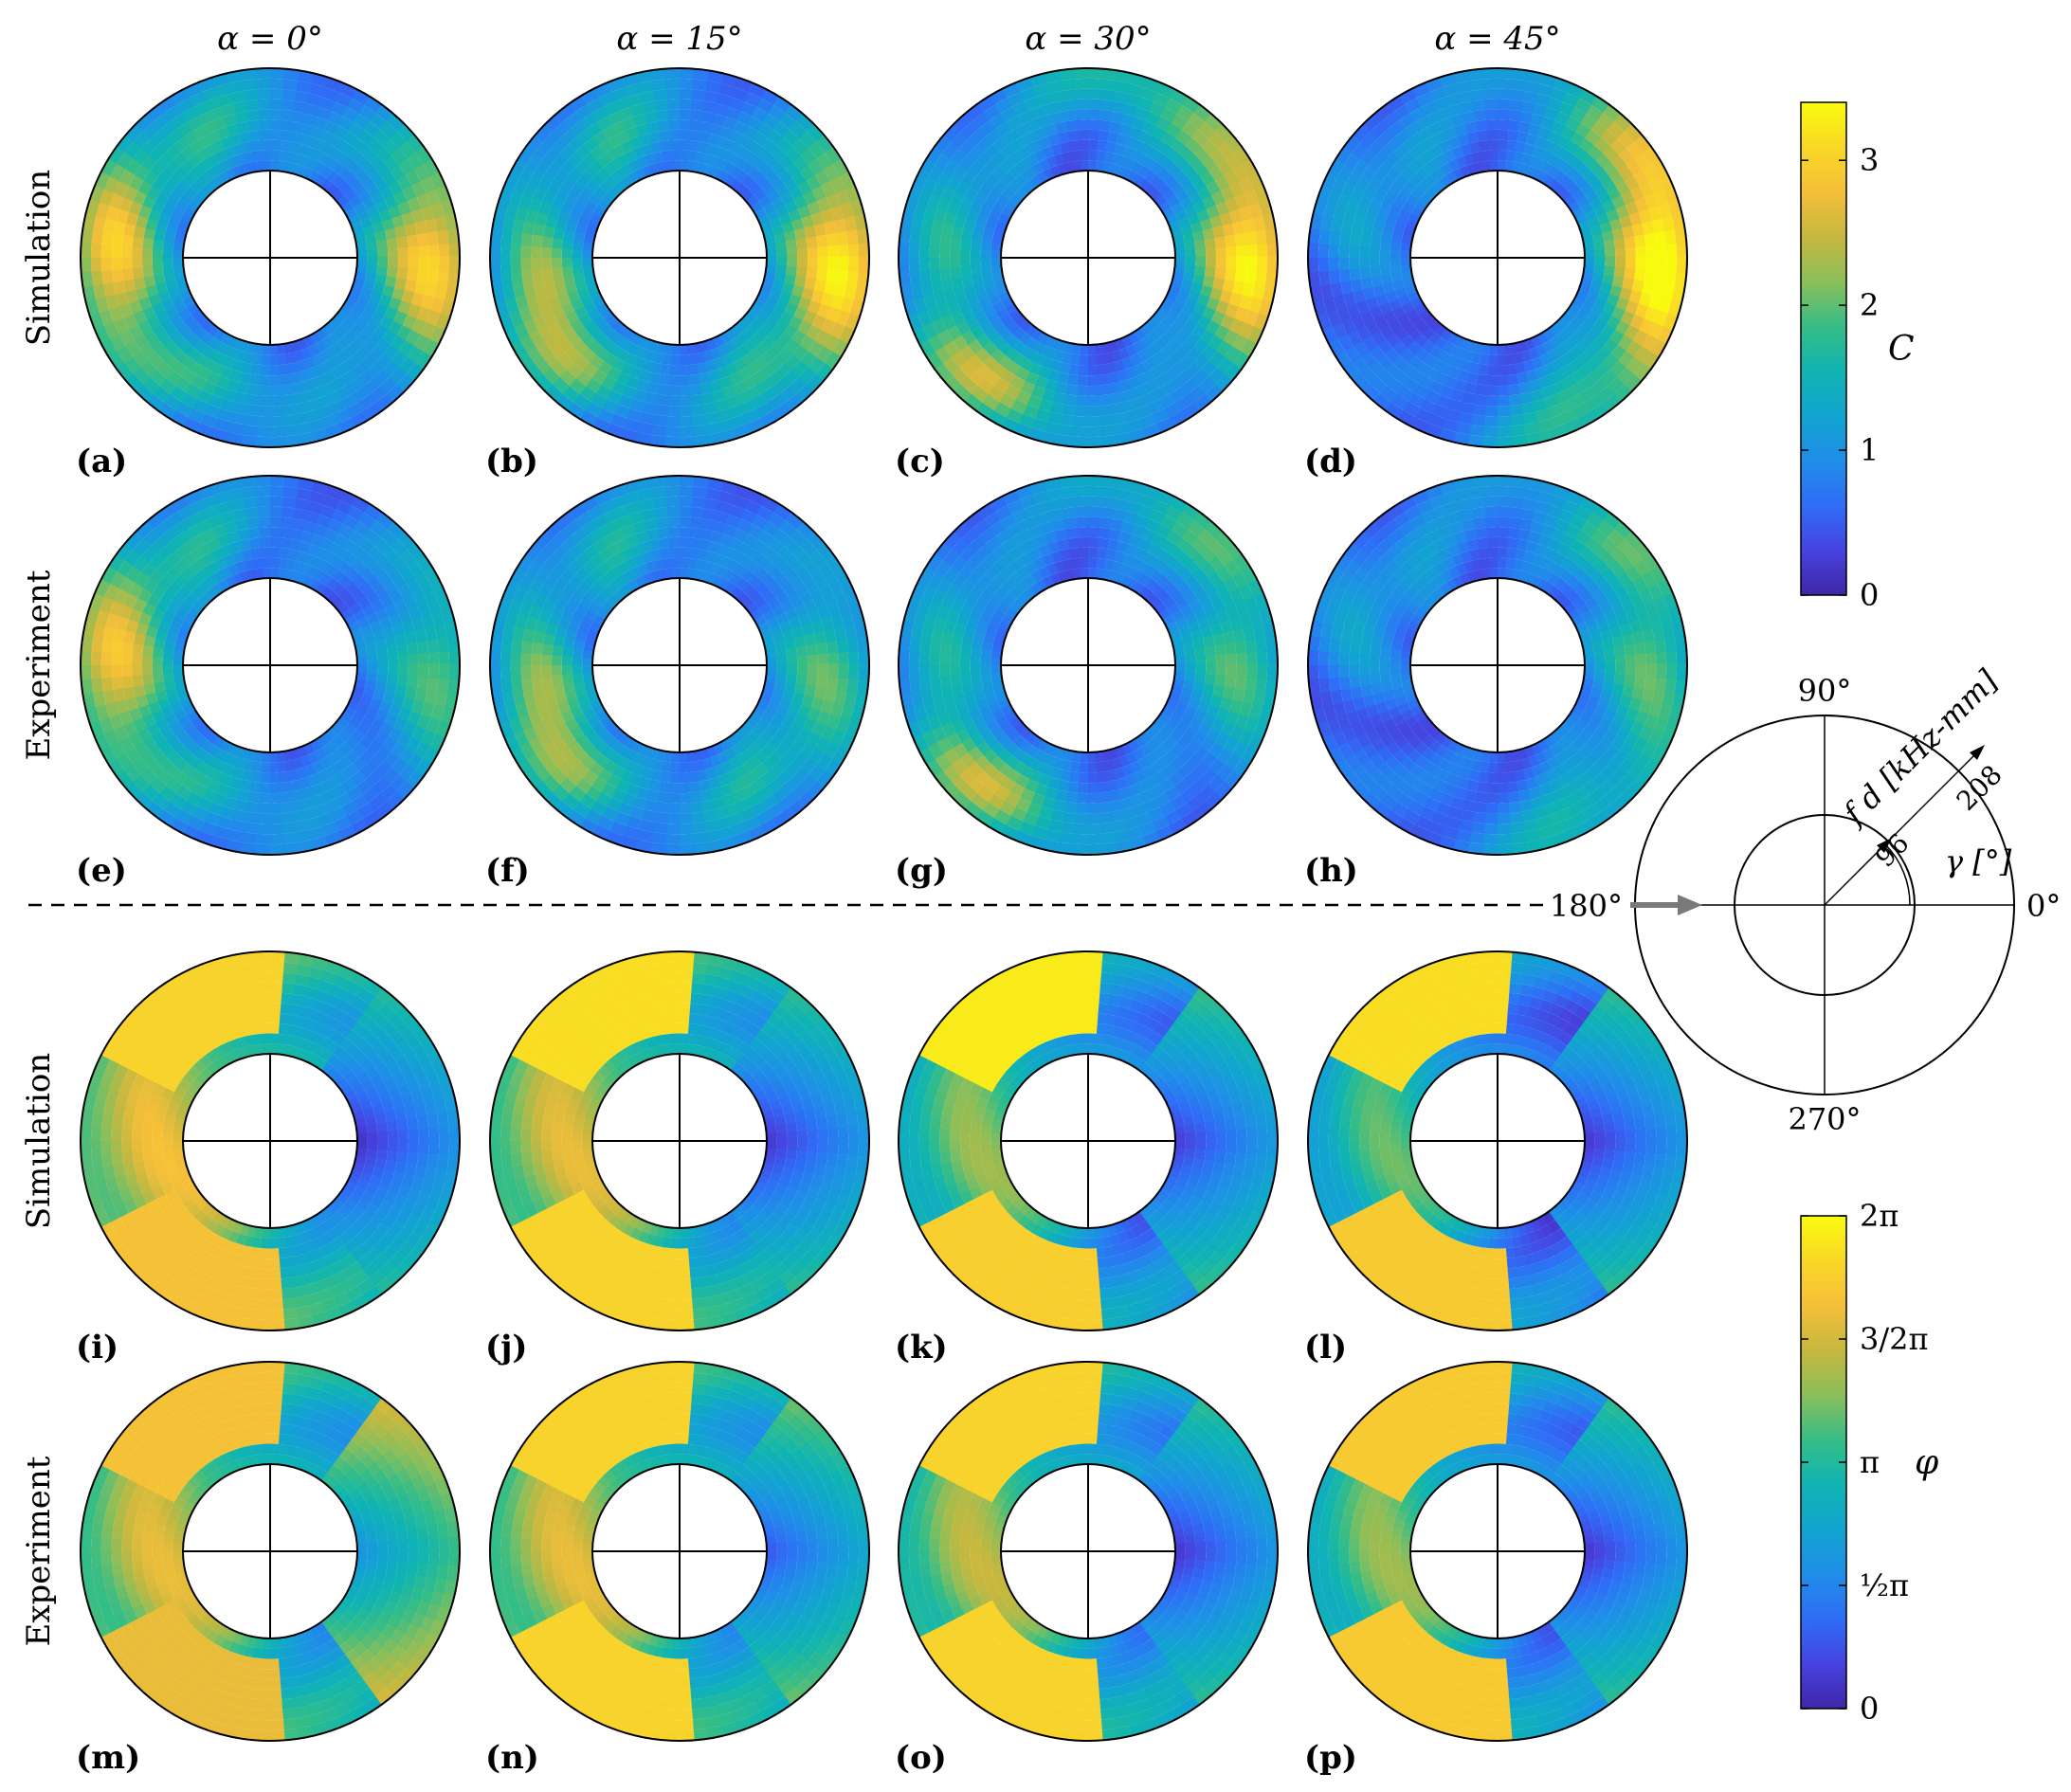  What do you see at coordinates (889, 39) in the screenshot?
I see `column-headers: α = 0° α = 15° α = 30° α = 45°` at bounding box center [889, 39].